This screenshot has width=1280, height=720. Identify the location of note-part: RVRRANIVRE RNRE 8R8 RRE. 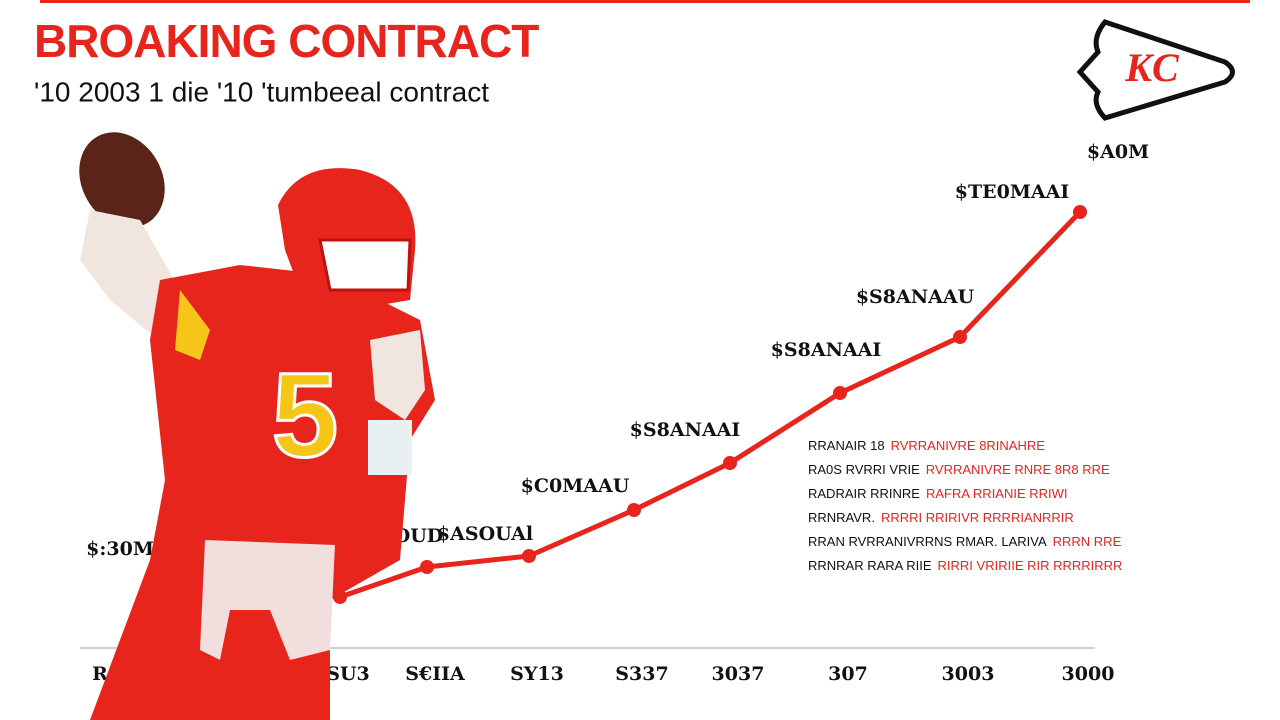
(1018, 469).